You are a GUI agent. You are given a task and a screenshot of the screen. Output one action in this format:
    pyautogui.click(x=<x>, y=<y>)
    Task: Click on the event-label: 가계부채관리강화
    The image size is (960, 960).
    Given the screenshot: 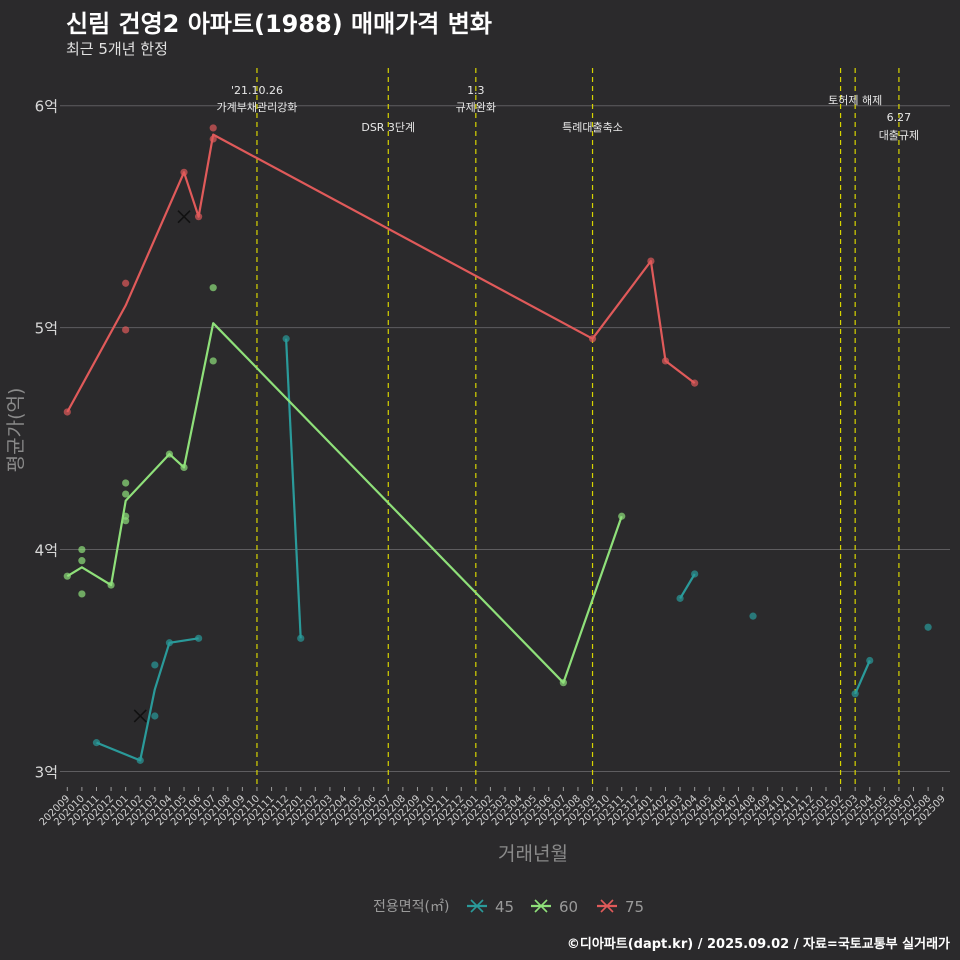 What is the action you would take?
    pyautogui.click(x=256, y=107)
    